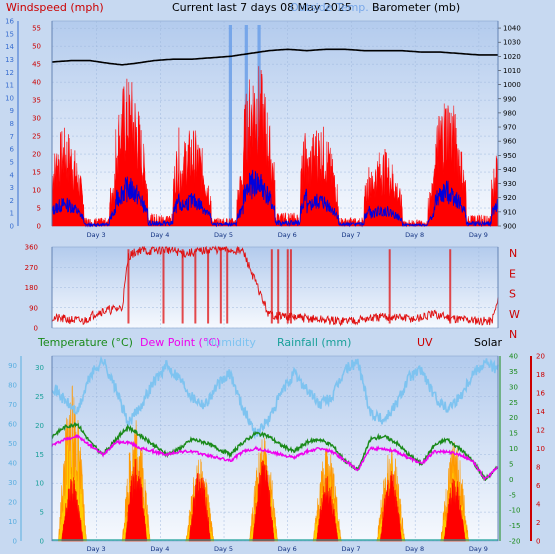  I want to click on uv-tick-label: 18, so click(540, 375).